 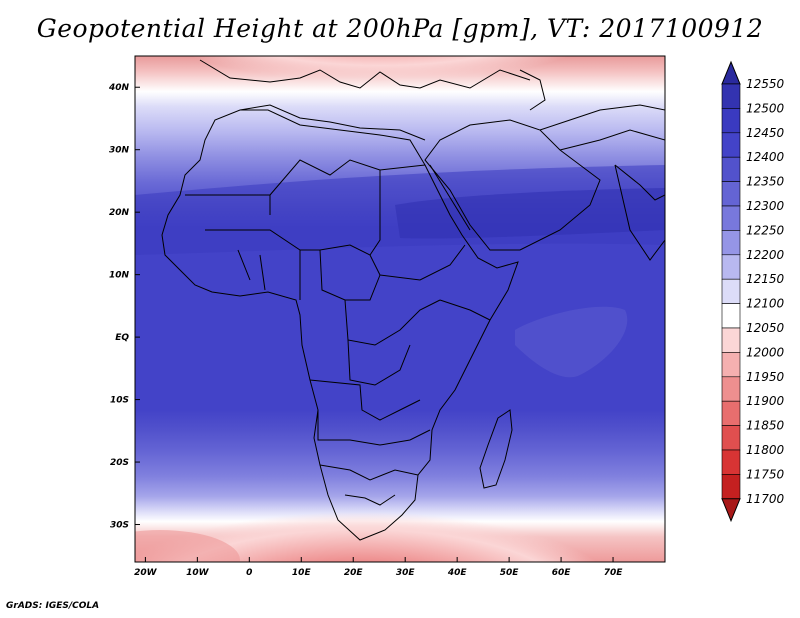 I want to click on lon-tick-label: 60E, so click(x=562, y=573).